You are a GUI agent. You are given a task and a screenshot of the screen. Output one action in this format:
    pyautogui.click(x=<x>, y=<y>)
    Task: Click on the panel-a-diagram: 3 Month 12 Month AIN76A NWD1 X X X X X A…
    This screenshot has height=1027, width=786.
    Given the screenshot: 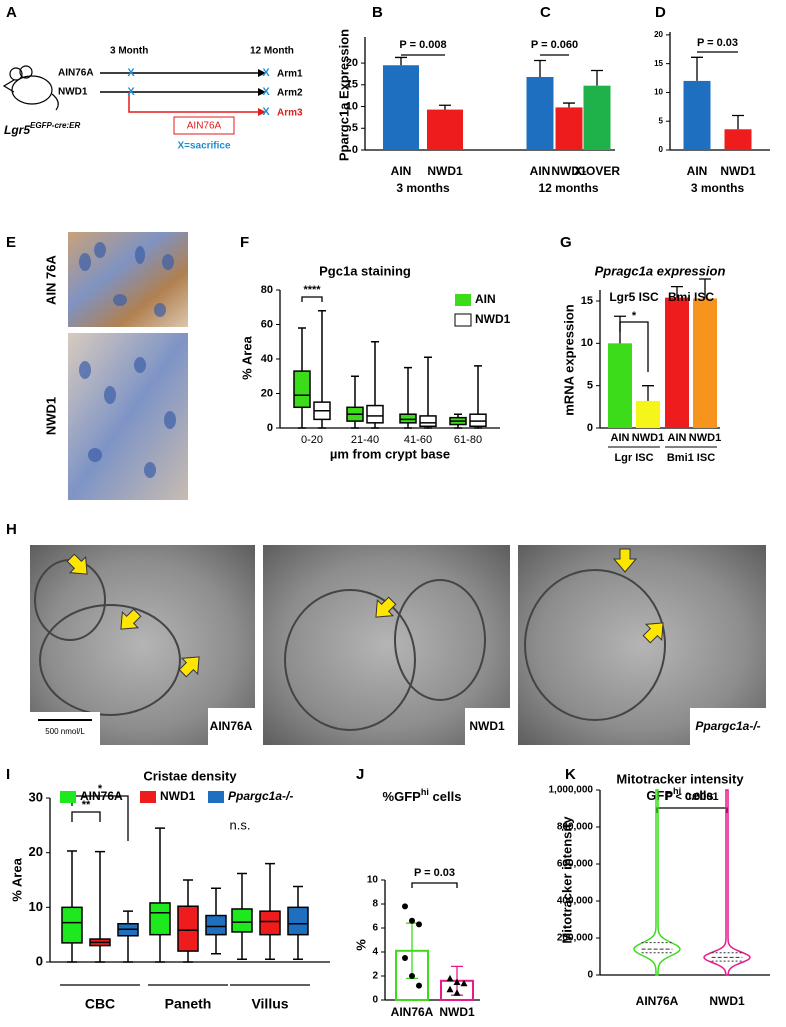 What is the action you would take?
    pyautogui.click(x=152, y=99)
    